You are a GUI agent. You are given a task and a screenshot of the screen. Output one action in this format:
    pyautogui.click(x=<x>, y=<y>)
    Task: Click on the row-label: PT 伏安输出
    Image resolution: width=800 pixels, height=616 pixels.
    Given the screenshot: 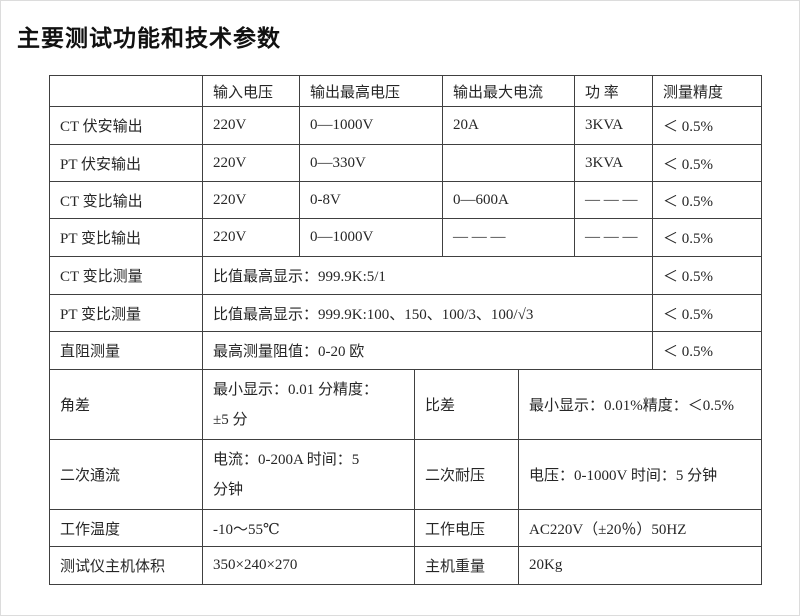 What is the action you would take?
    pyautogui.click(x=126, y=163)
    